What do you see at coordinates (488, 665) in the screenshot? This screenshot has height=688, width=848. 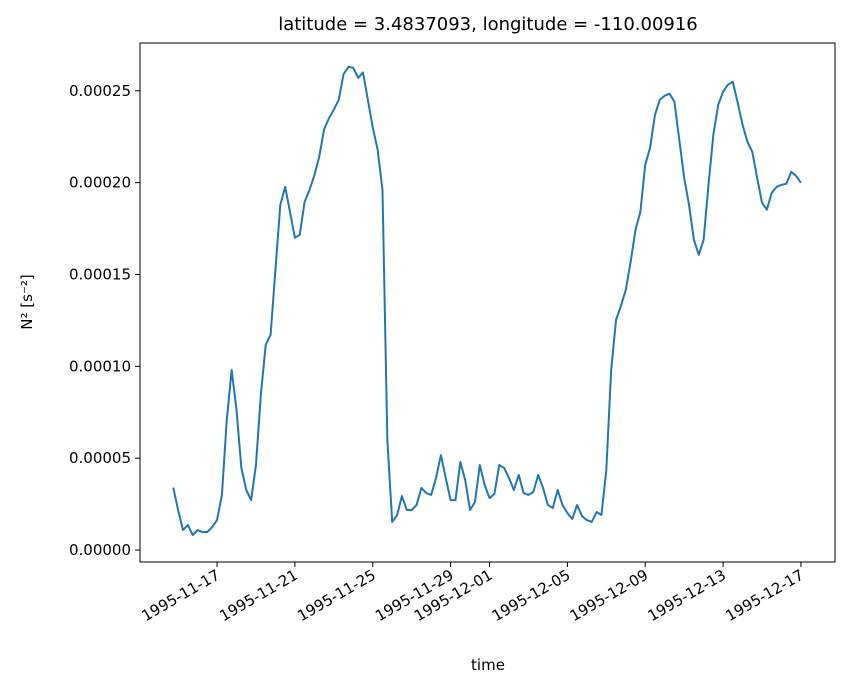 I see `x-axis-label: time` at bounding box center [488, 665].